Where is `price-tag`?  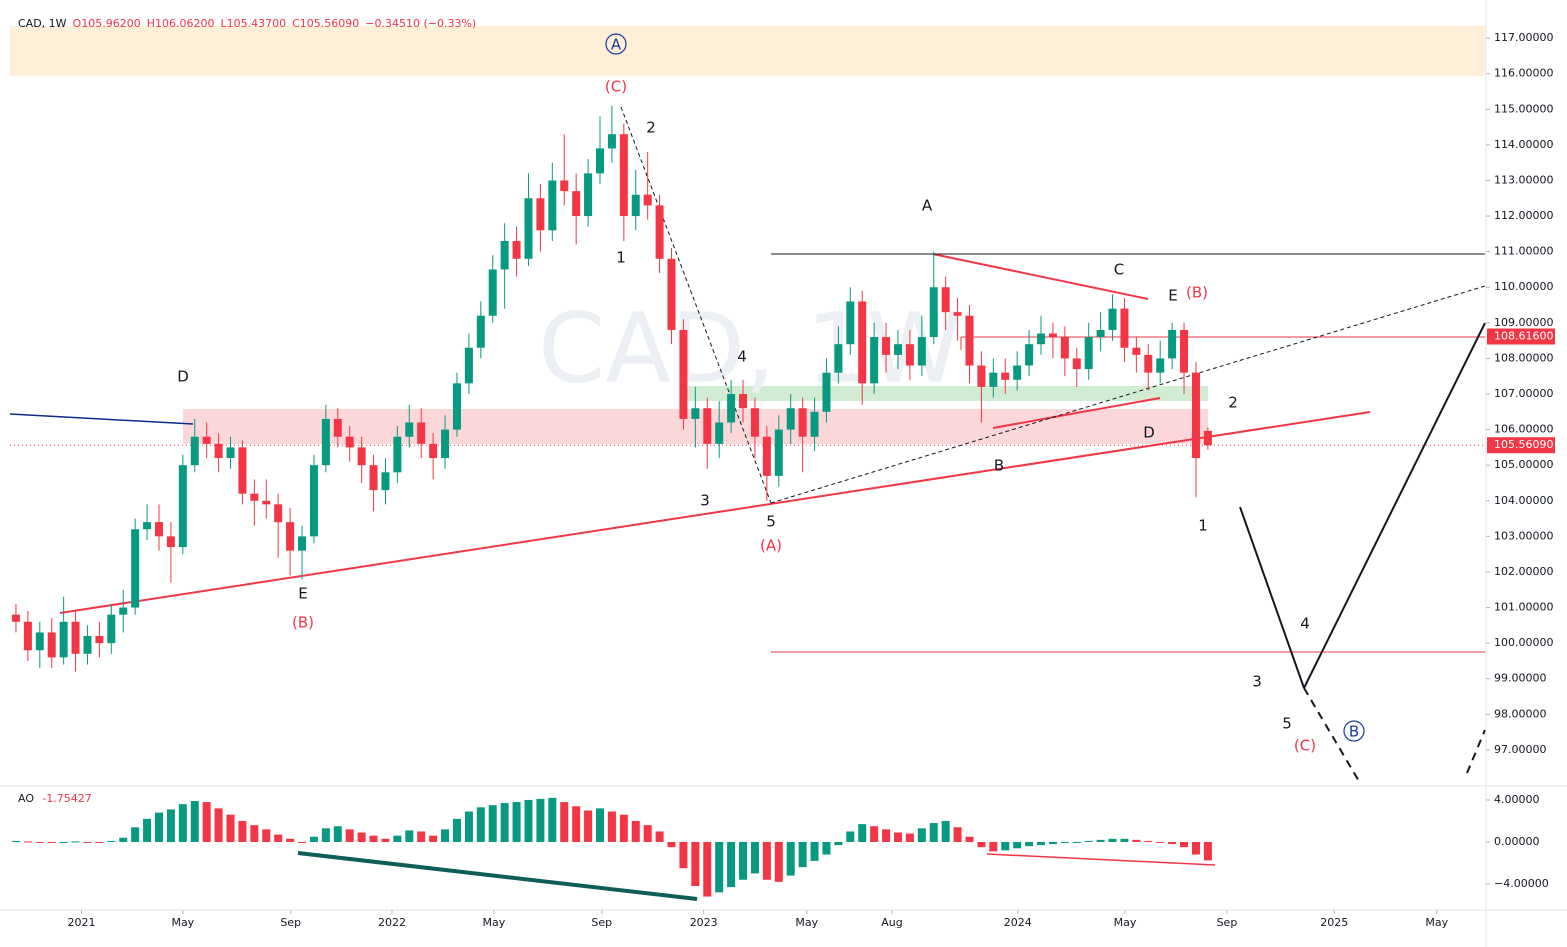
price-tag is located at coordinates (1521, 445).